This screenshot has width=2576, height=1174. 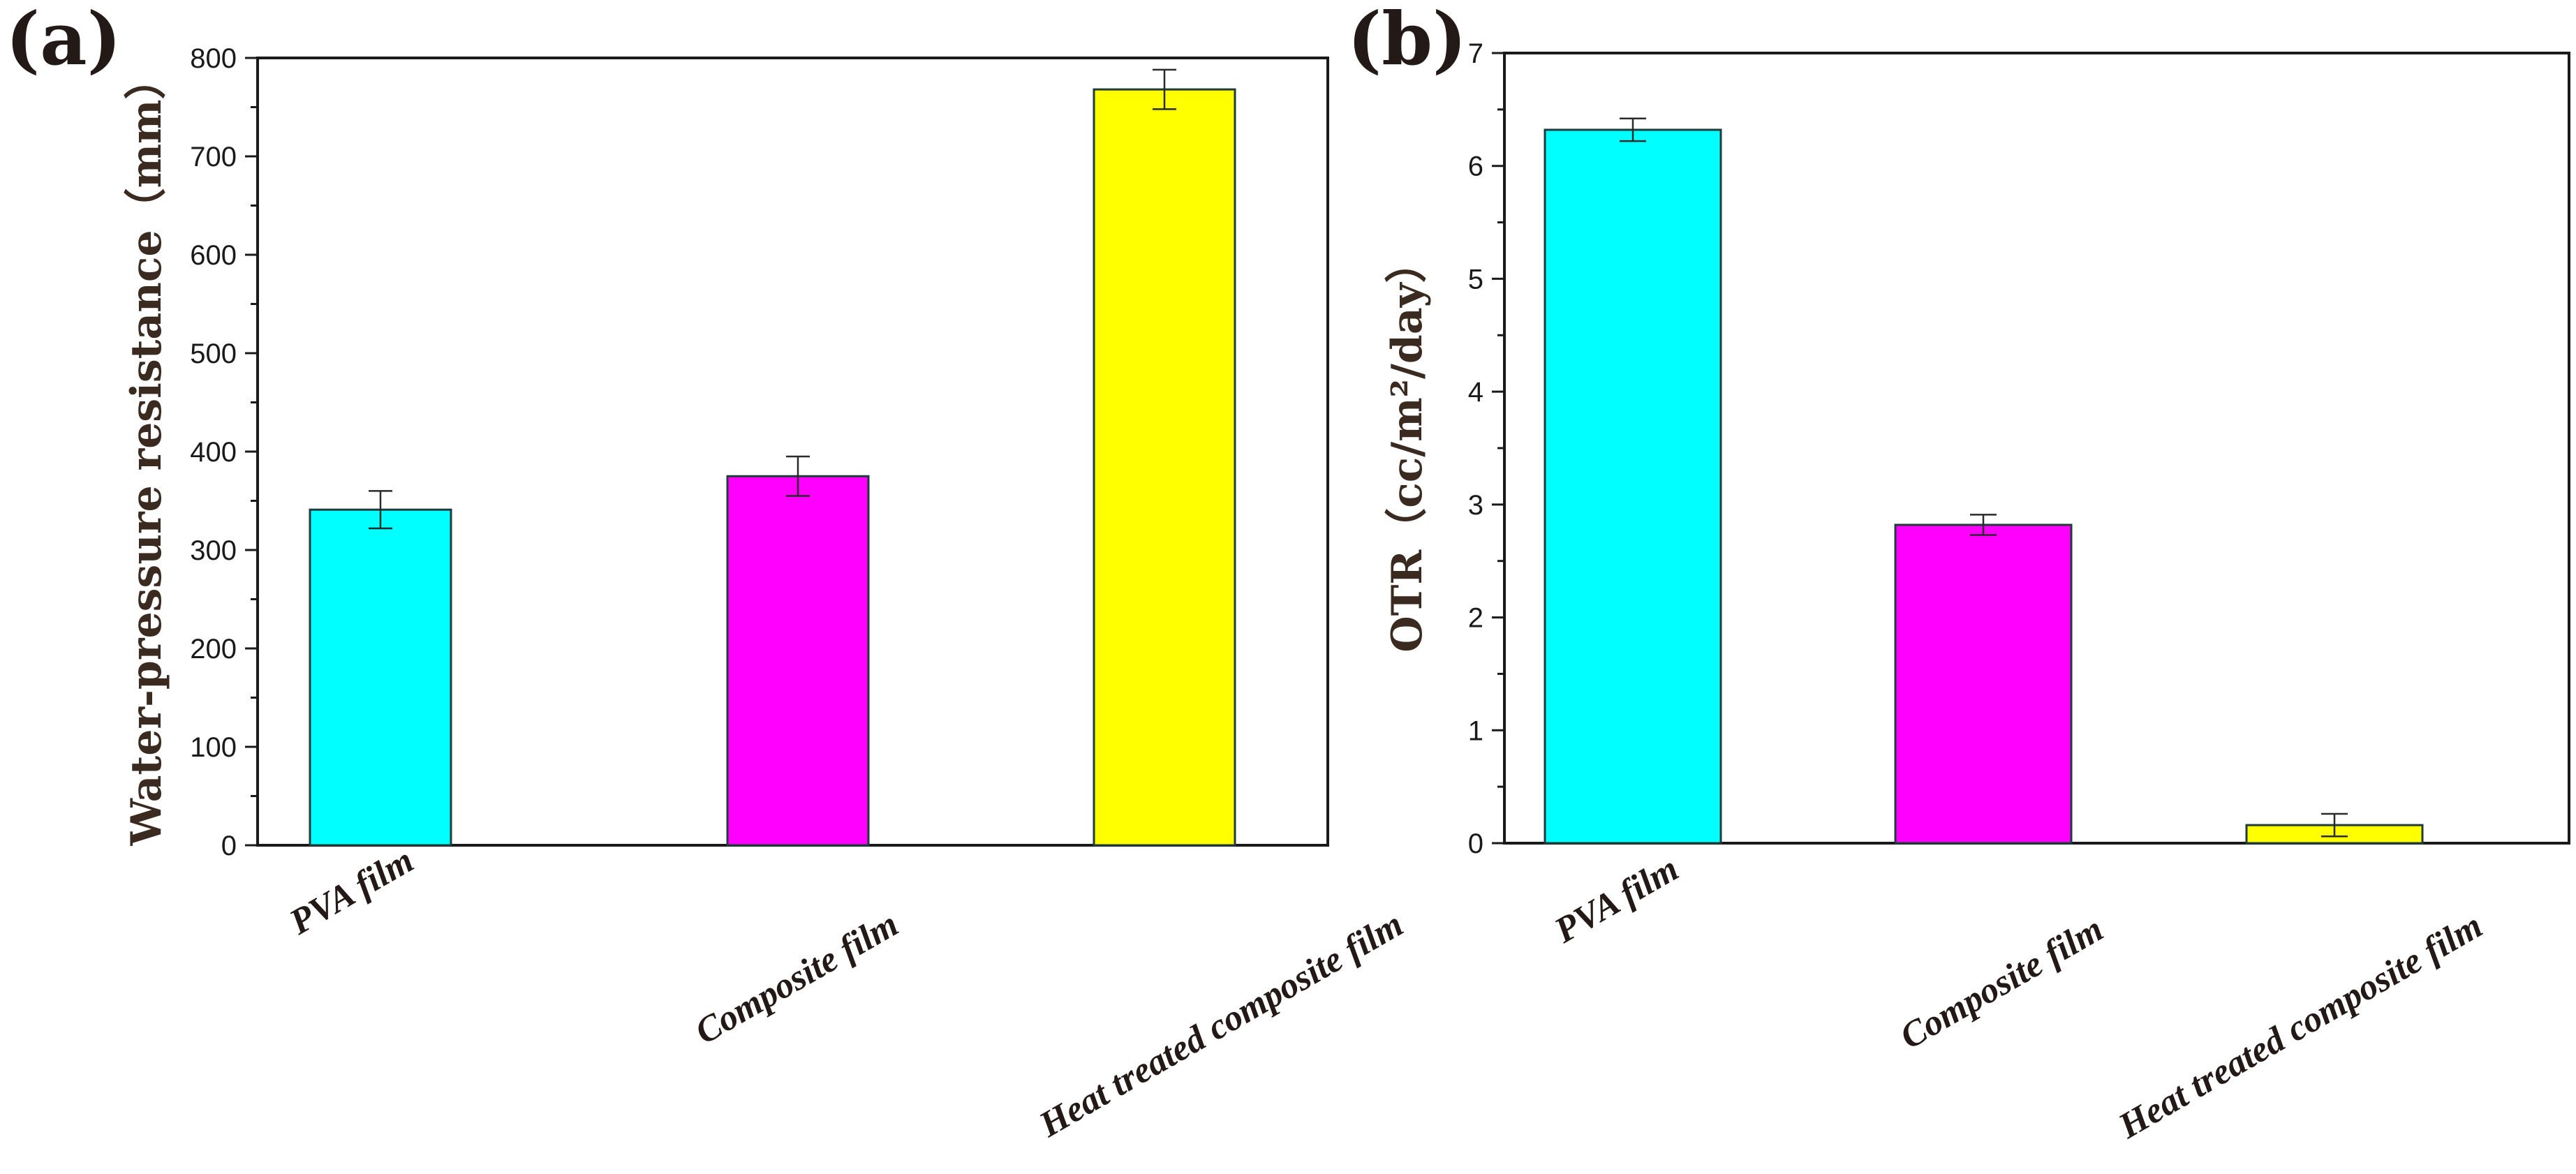 What do you see at coordinates (63, 41) in the screenshot?
I see `panel-label-a: (a)` at bounding box center [63, 41].